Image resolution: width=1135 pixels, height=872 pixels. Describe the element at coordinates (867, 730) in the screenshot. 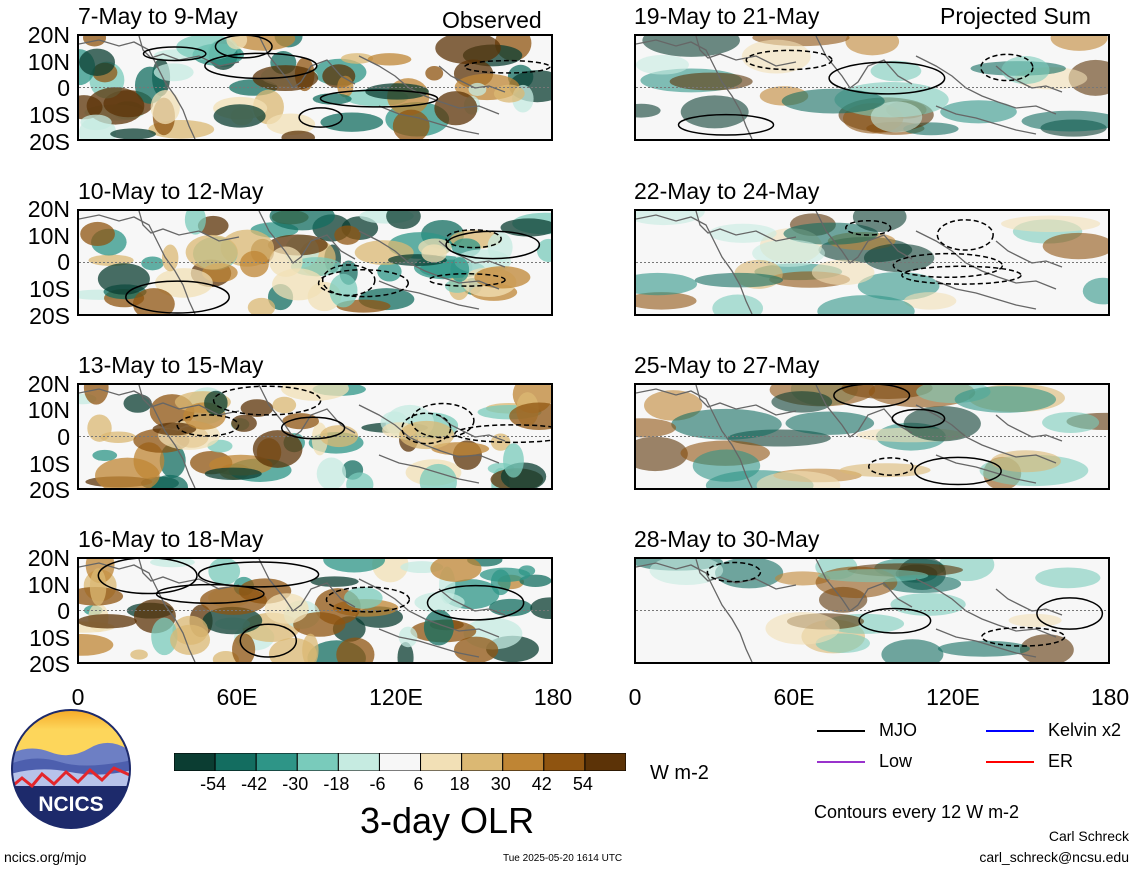

I see `legend-item-mjo: MJO` at that location.